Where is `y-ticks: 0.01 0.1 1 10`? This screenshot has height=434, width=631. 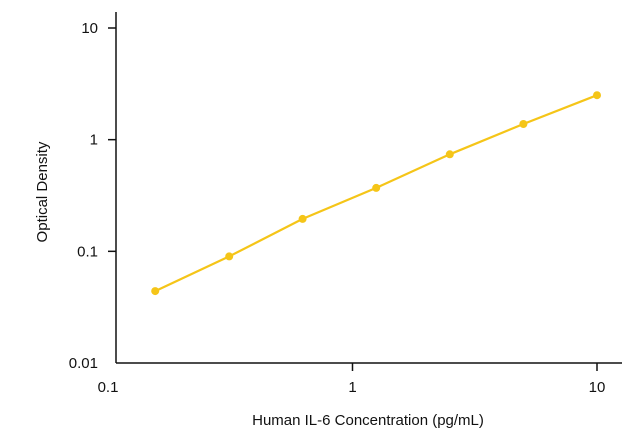 y-ticks: 0.01 0.1 1 10 is located at coordinates (92, 196).